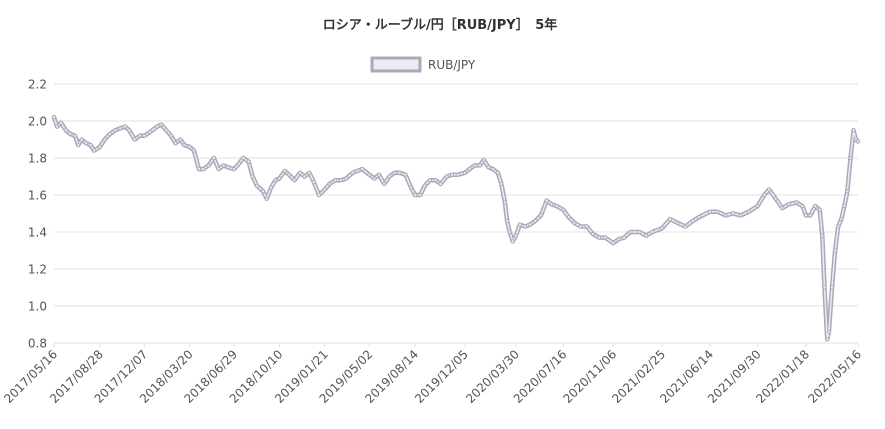 The image size is (885, 429). What do you see at coordinates (452, 65) in the screenshot?
I see `legend-label: RUB/JPY` at bounding box center [452, 65].